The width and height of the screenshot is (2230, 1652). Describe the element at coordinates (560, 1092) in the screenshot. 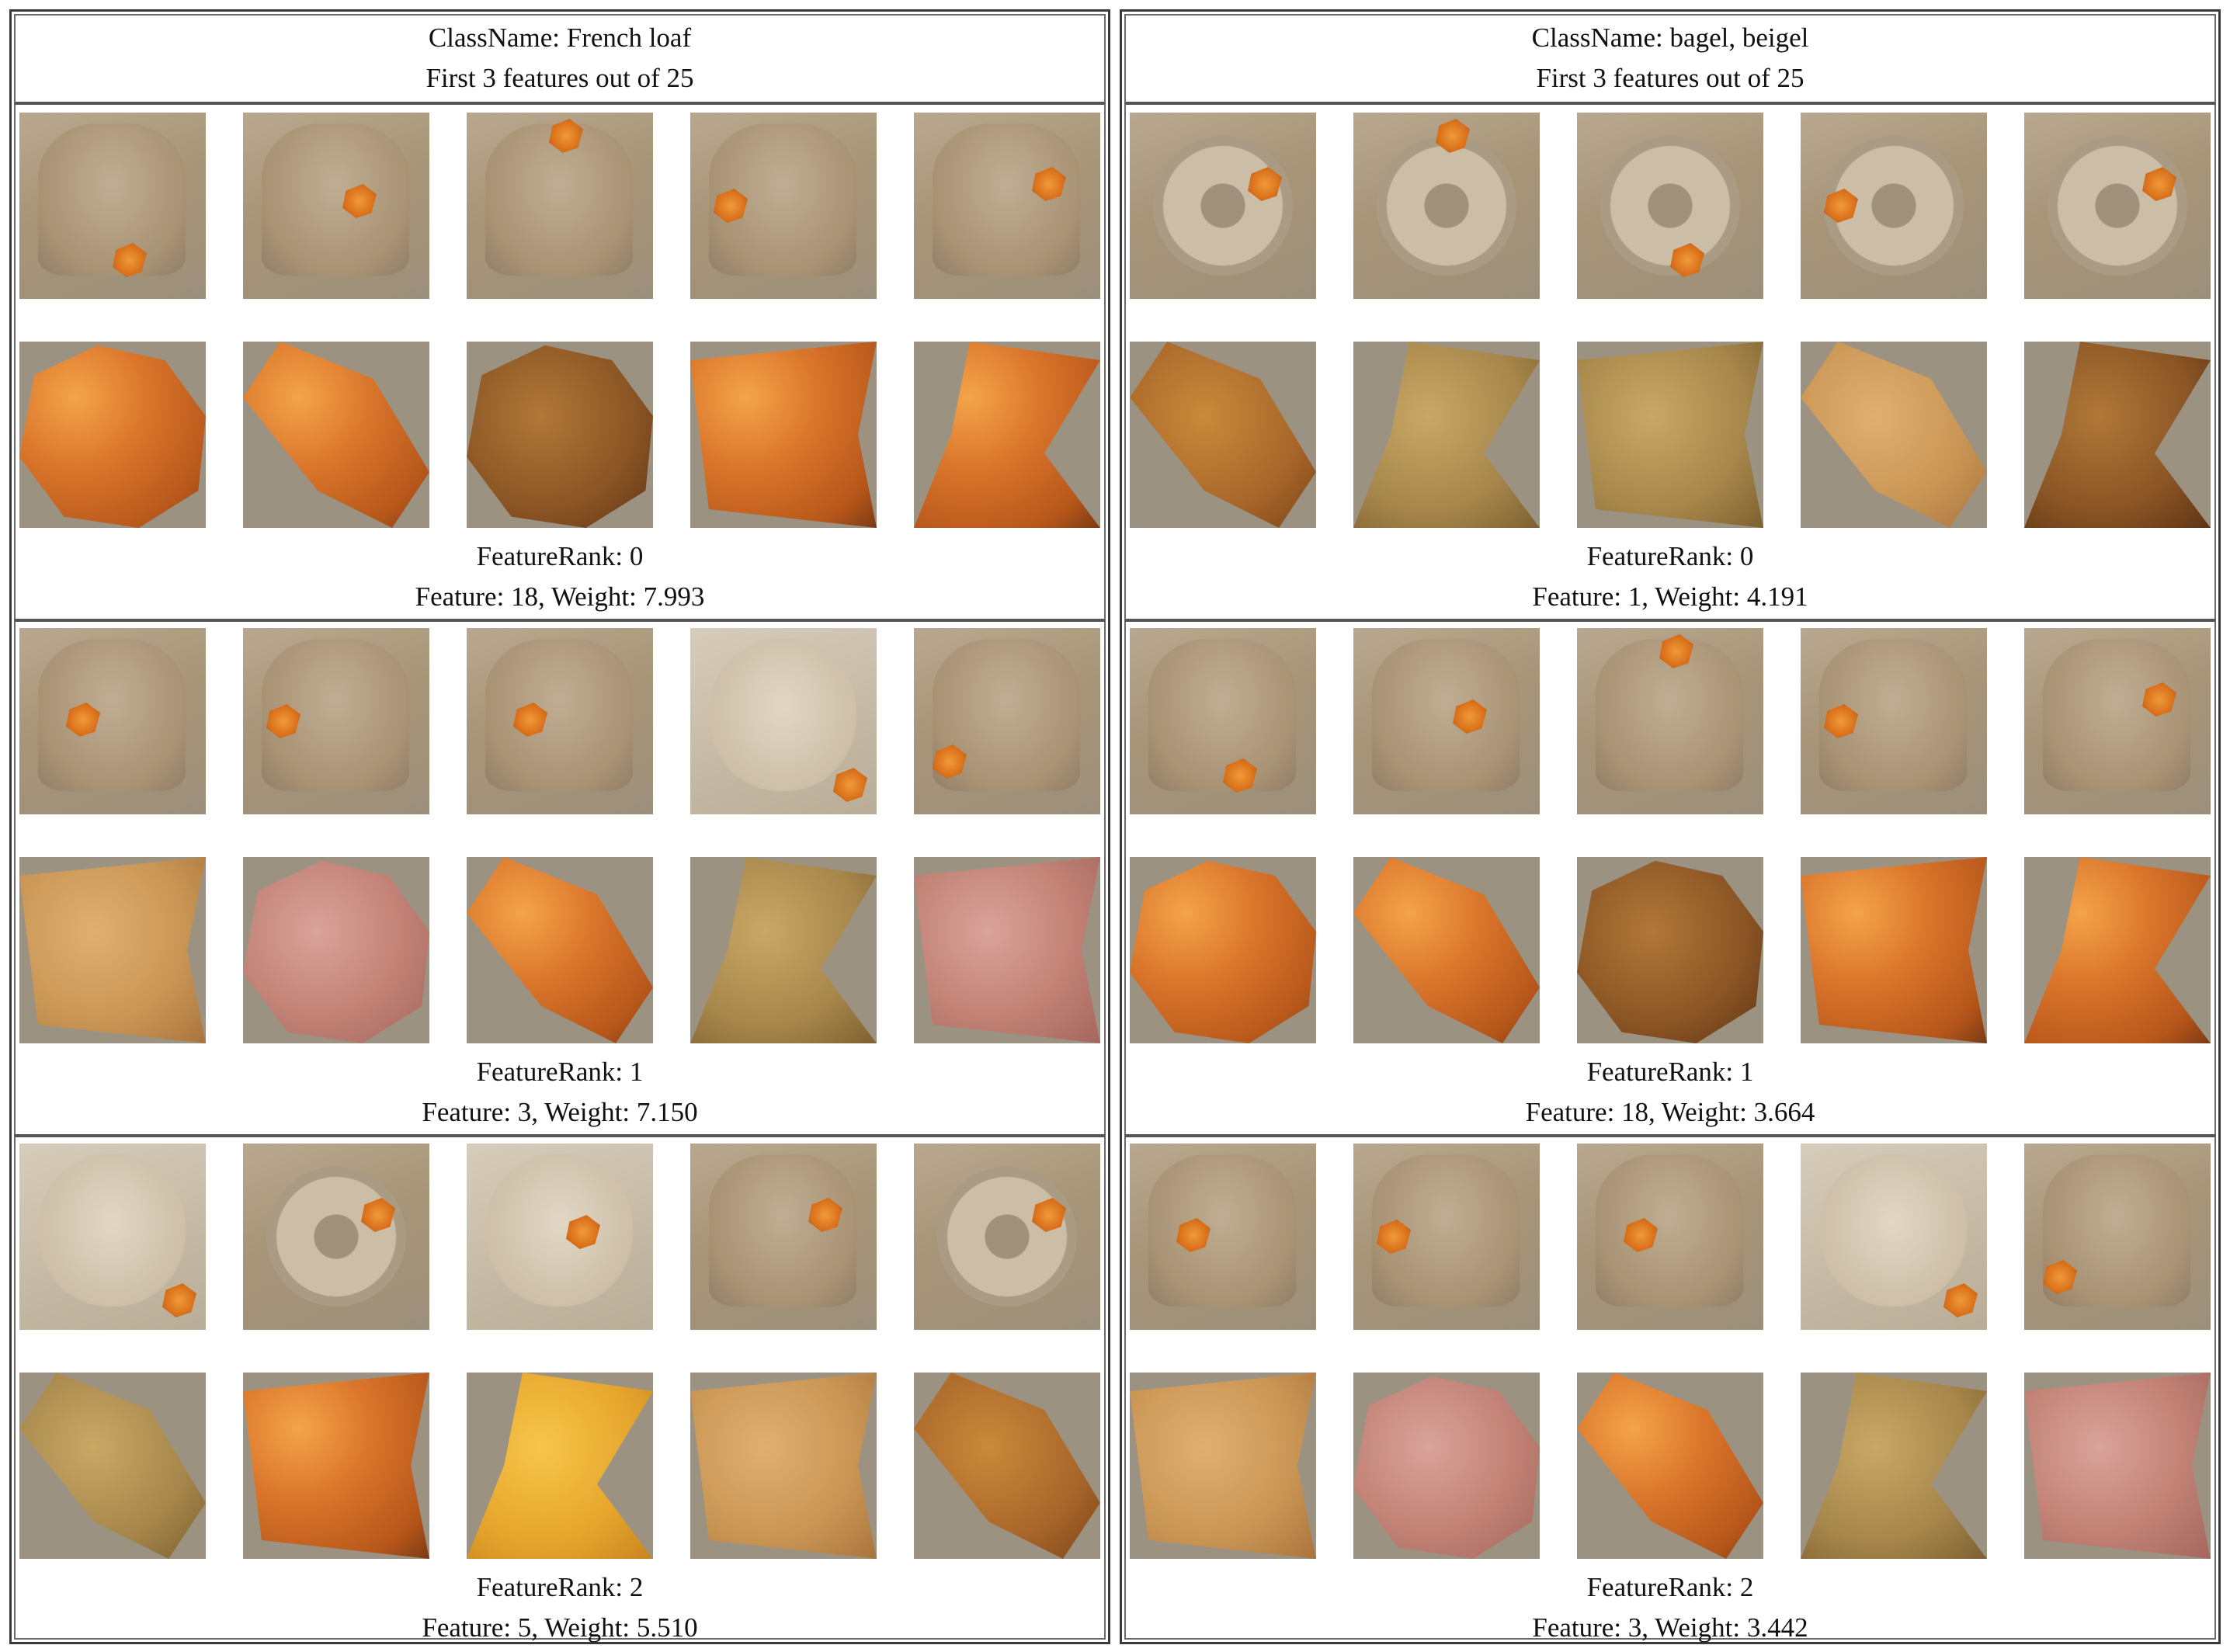

I see `feature-caption: FeatureRank: 1 Feature: 3, Weight: 7.150` at that location.